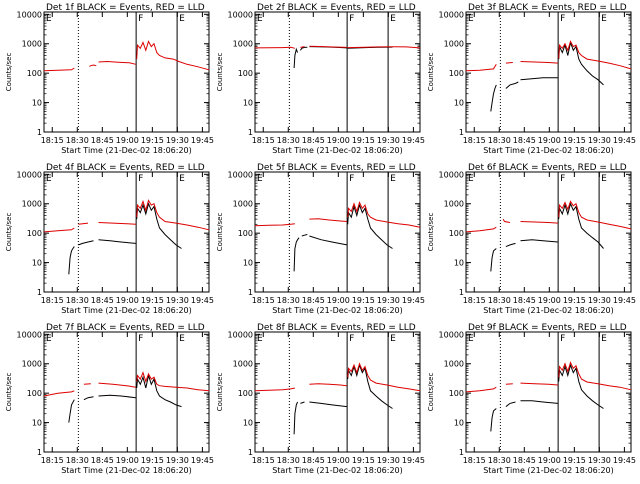 Image resolution: width=640 pixels, height=484 pixels. Describe the element at coordinates (547, 168) in the screenshot. I see `chart-title: Det 6f BLACK = Events, RED = LLD` at that location.